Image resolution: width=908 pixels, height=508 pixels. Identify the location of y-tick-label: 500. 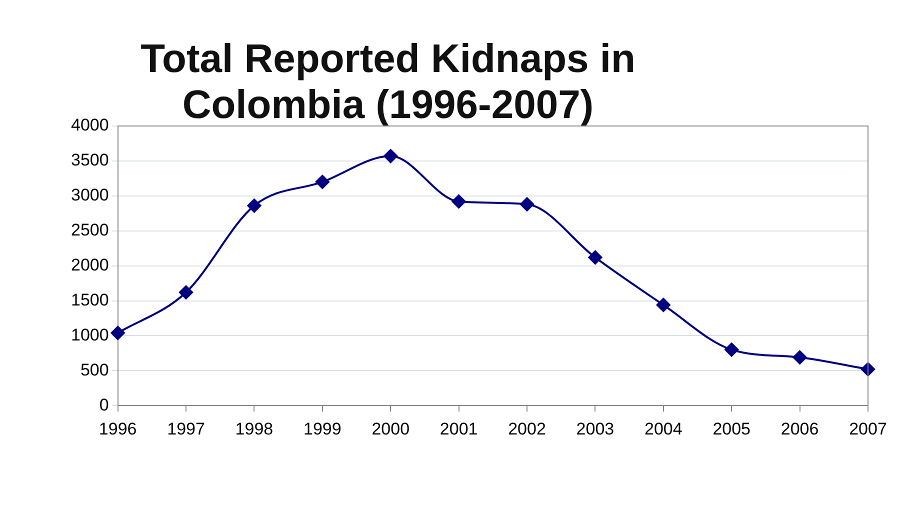
(94, 370).